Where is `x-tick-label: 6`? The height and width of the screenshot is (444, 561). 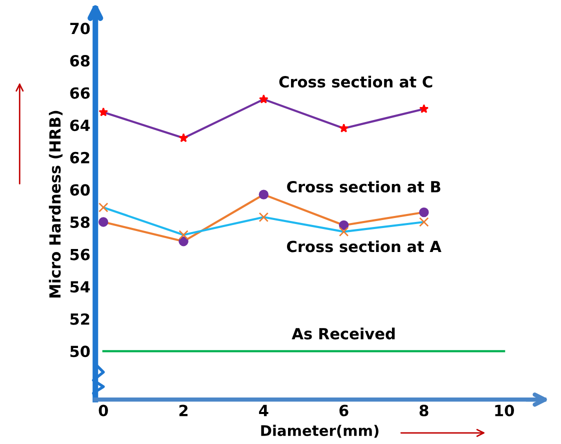
x-tick-label: 6 is located at coordinates (343, 410).